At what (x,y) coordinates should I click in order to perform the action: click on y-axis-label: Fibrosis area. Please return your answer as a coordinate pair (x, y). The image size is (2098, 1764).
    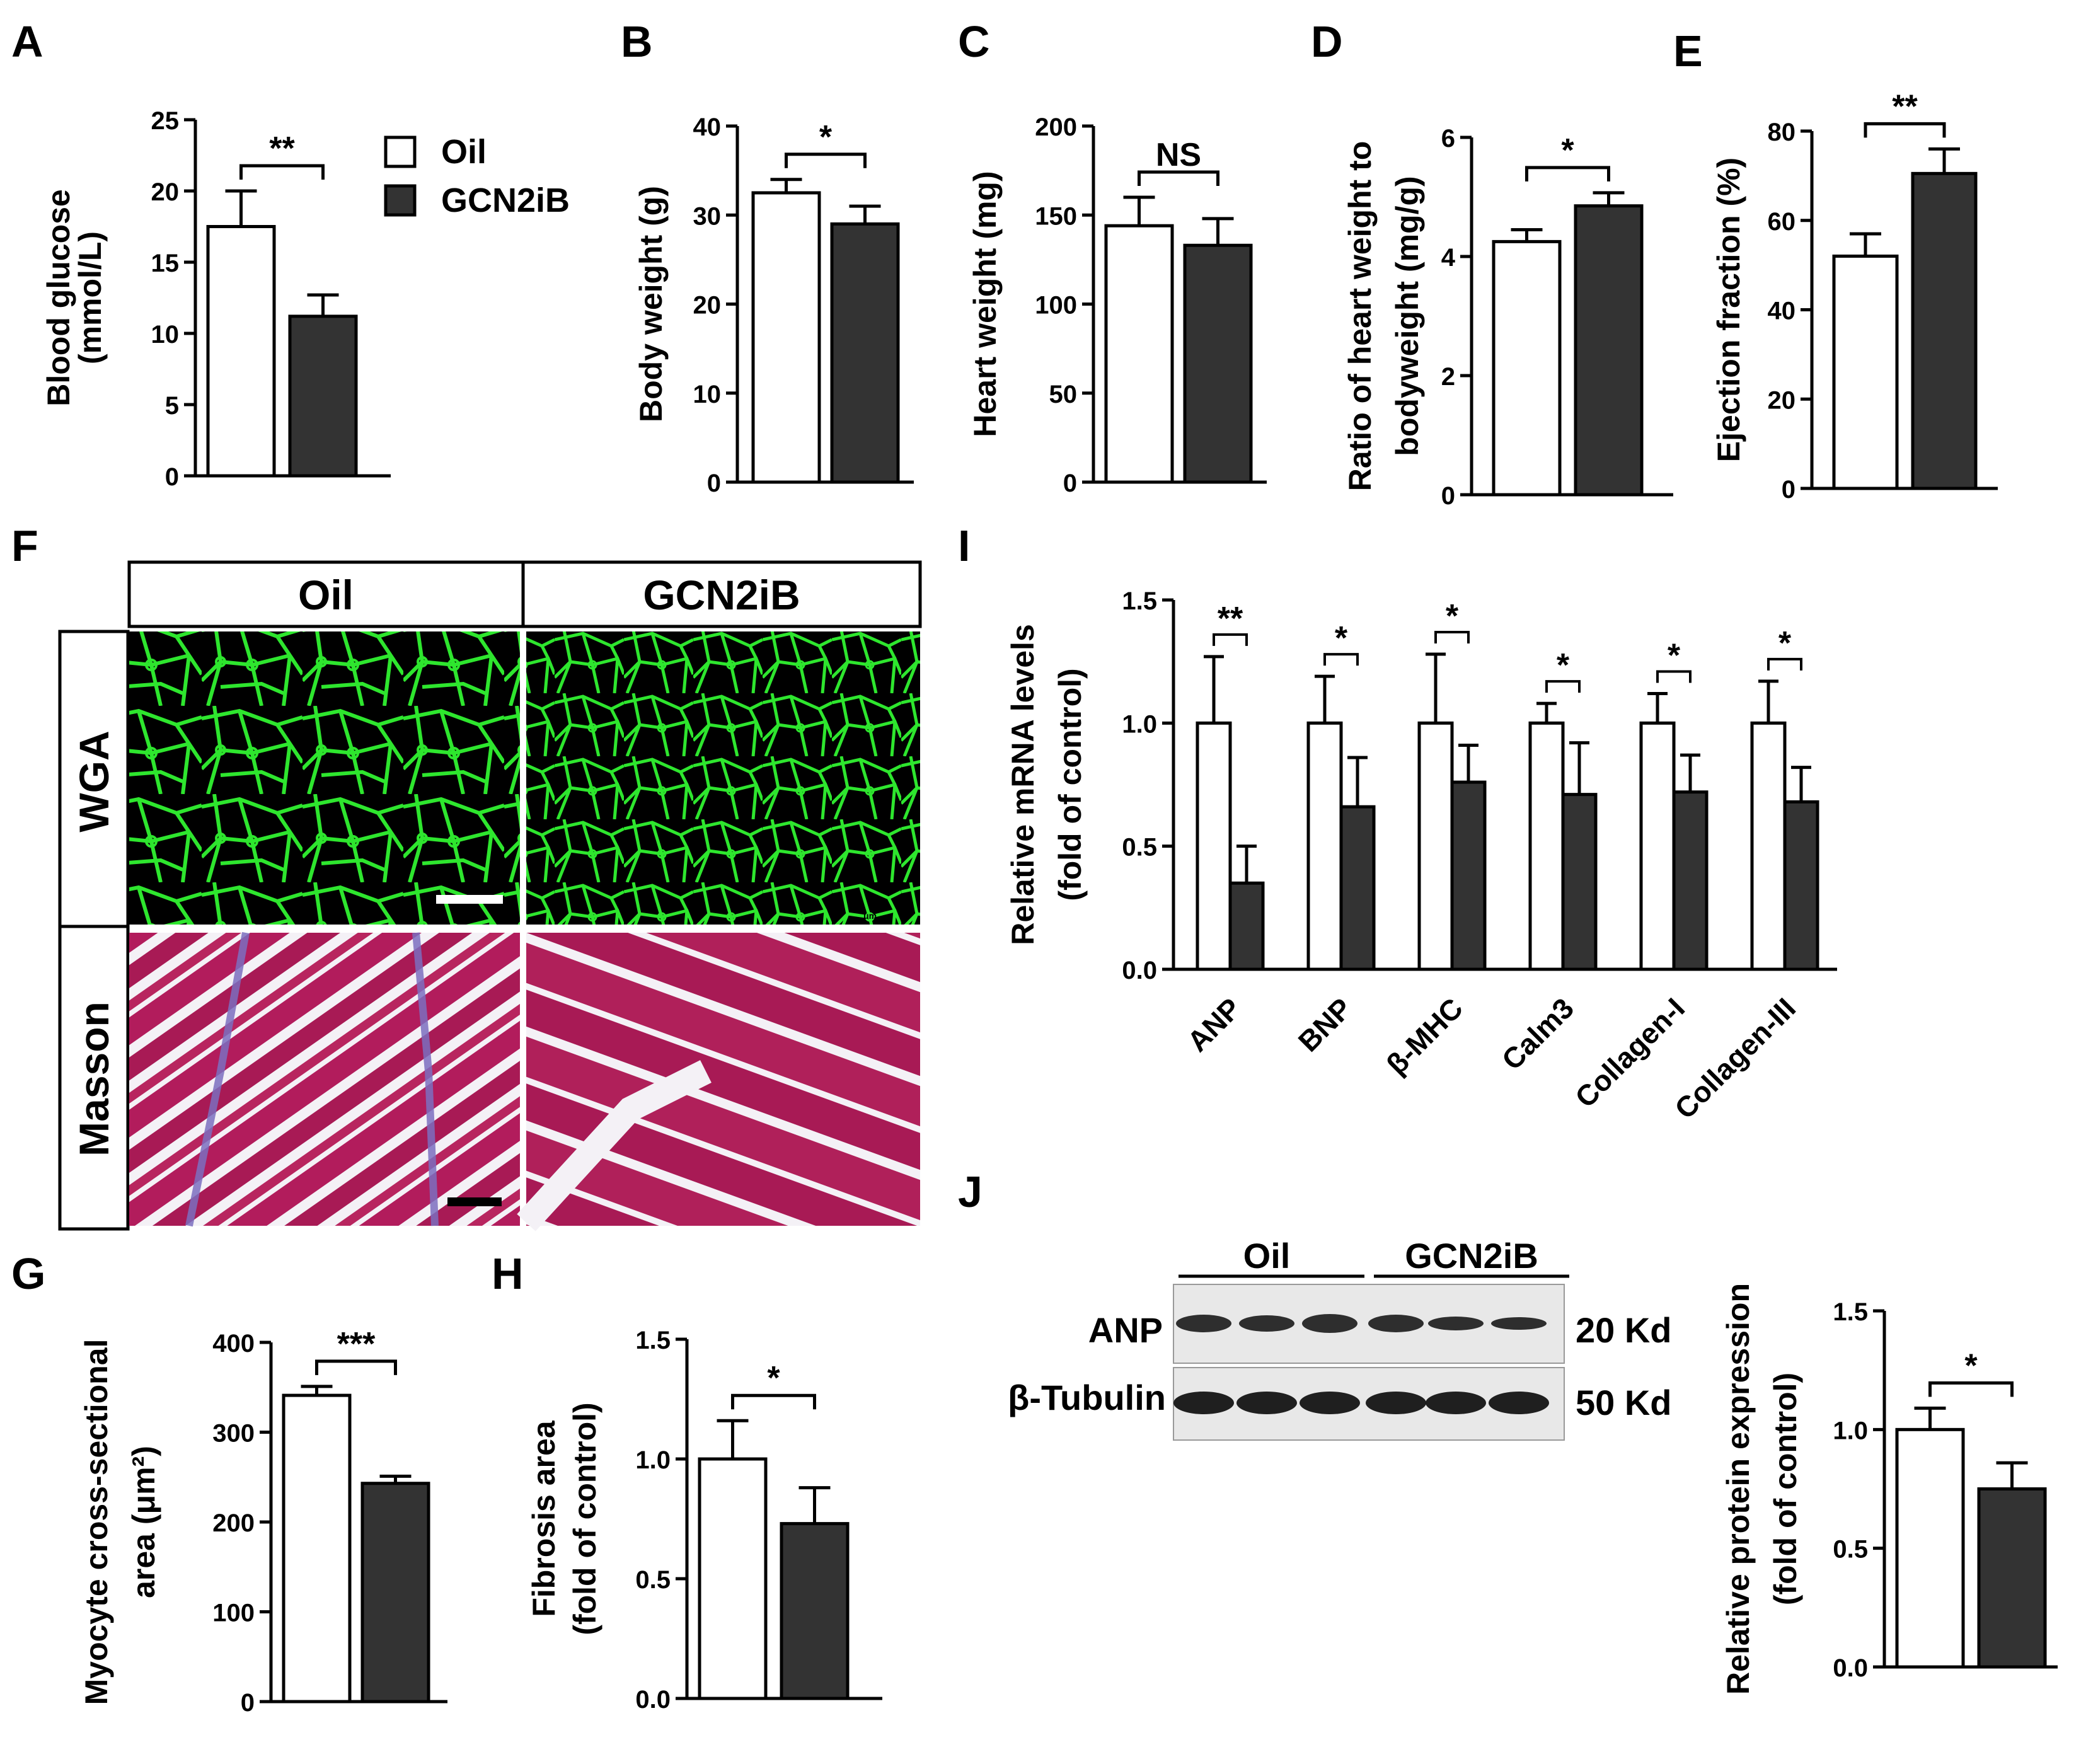
    Looking at the image, I should click on (544, 1518).